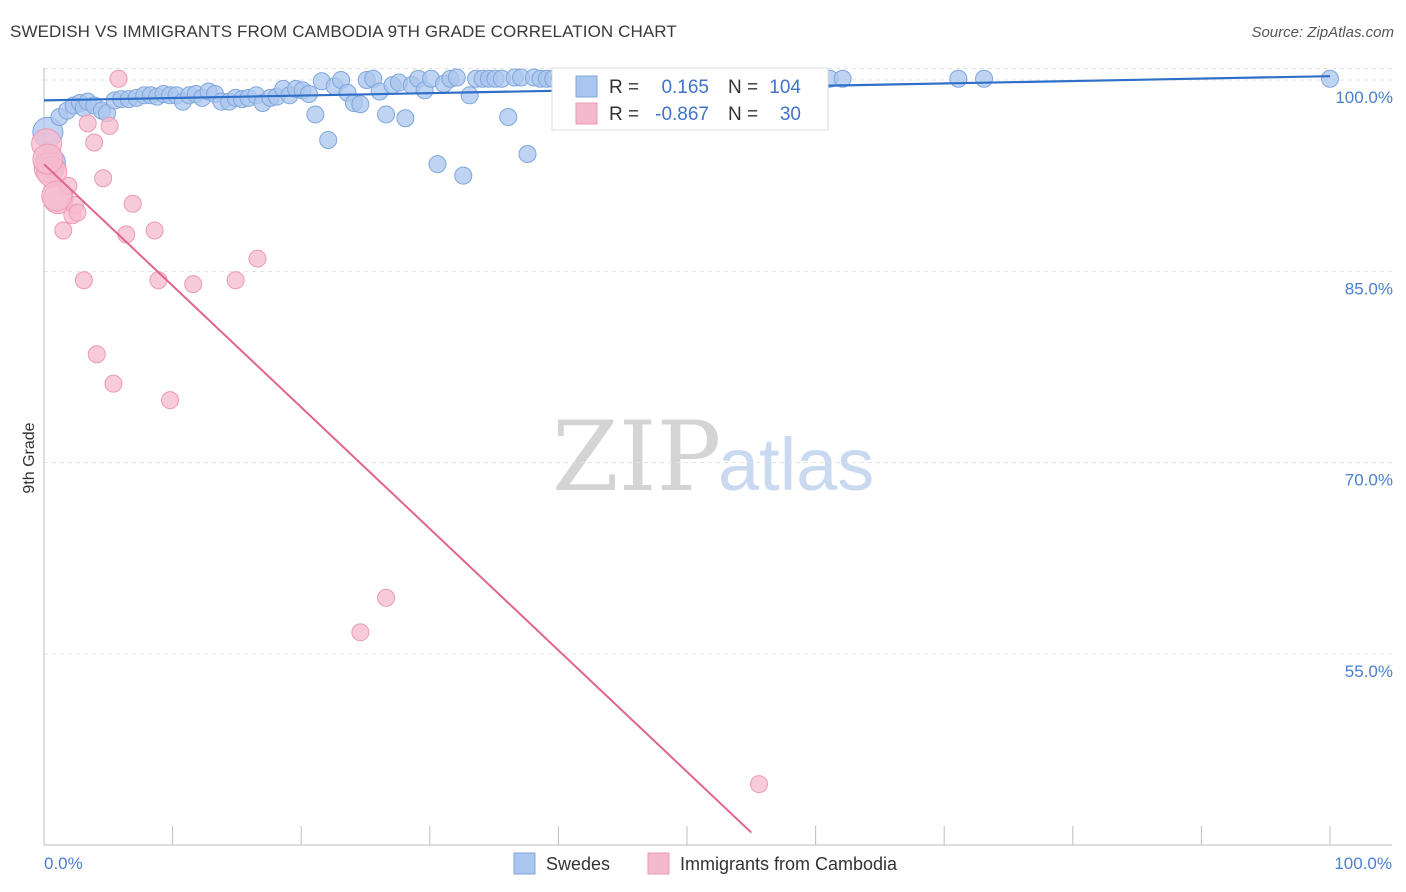 This screenshot has height=892, width=1406. What do you see at coordinates (578, 864) in the screenshot?
I see `bottom-legend-label-swedes: Swedes` at bounding box center [578, 864].